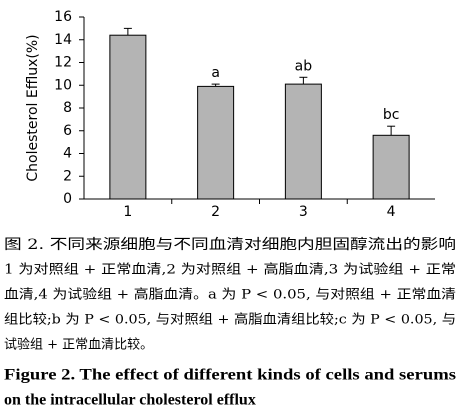 This screenshot has width=461, height=417. I want to click on y-axis-label: Cholesterol Efflux(%), so click(33, 107).